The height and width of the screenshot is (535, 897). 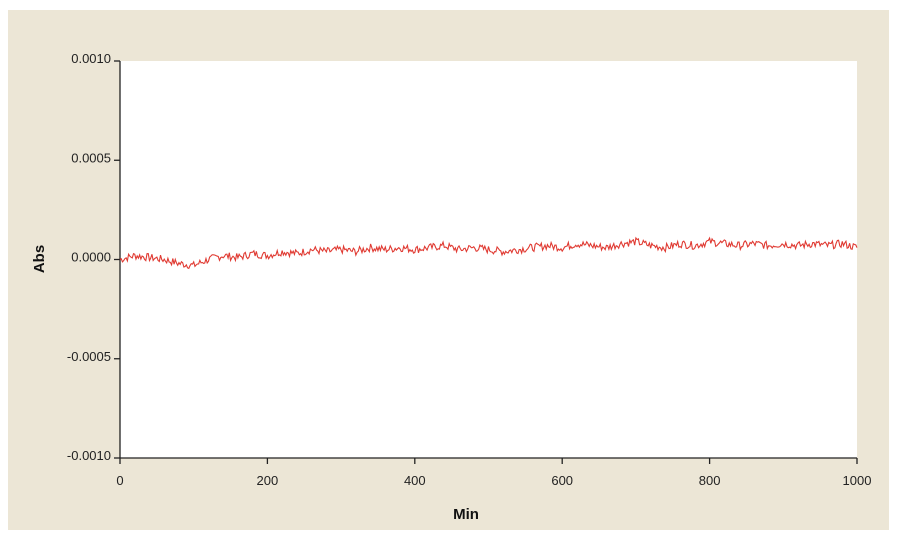 What do you see at coordinates (415, 480) in the screenshot?
I see `x-tick-label: 400` at bounding box center [415, 480].